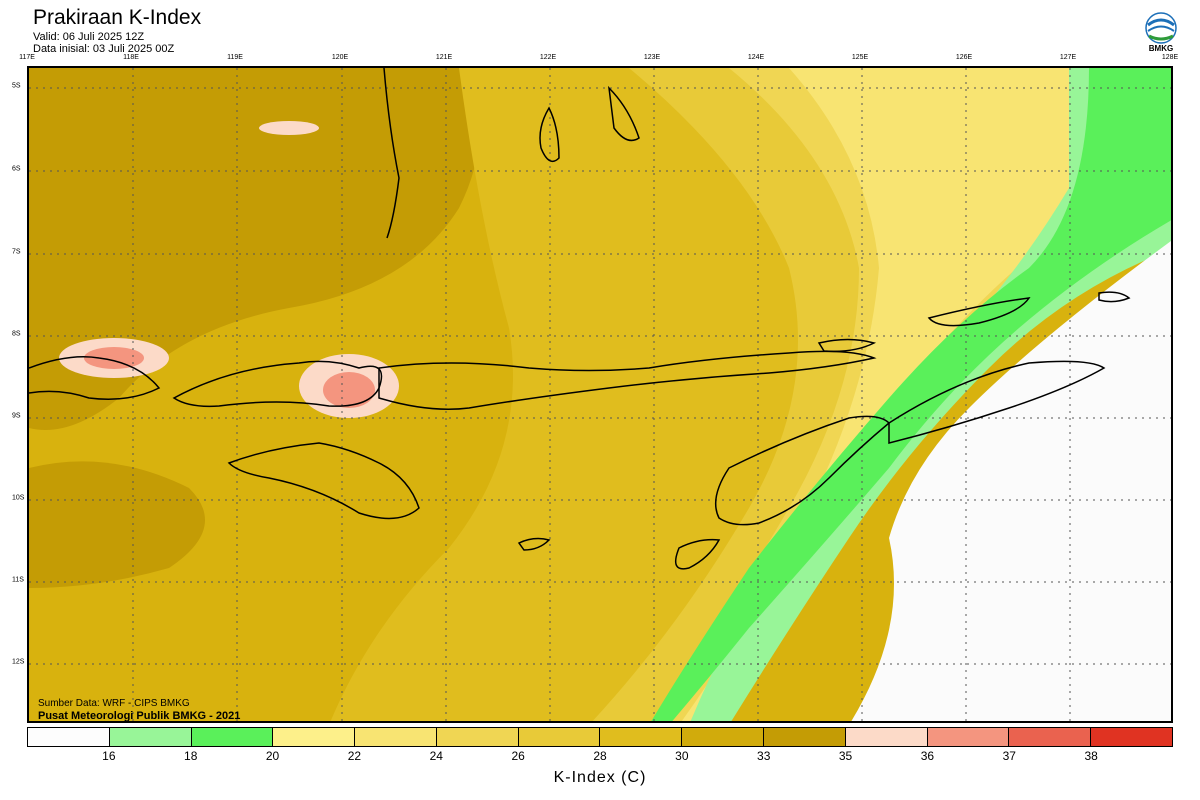  What do you see at coordinates (927, 756) in the screenshot?
I see `colorbar-tick-label: 36` at bounding box center [927, 756].